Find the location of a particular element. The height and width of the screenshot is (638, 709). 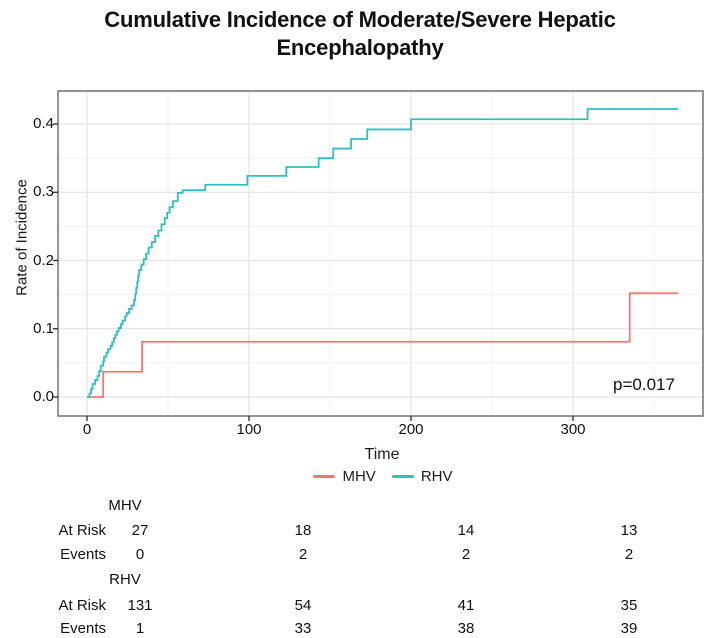

risk-group-rhv: RHV is located at coordinates (125, 579).